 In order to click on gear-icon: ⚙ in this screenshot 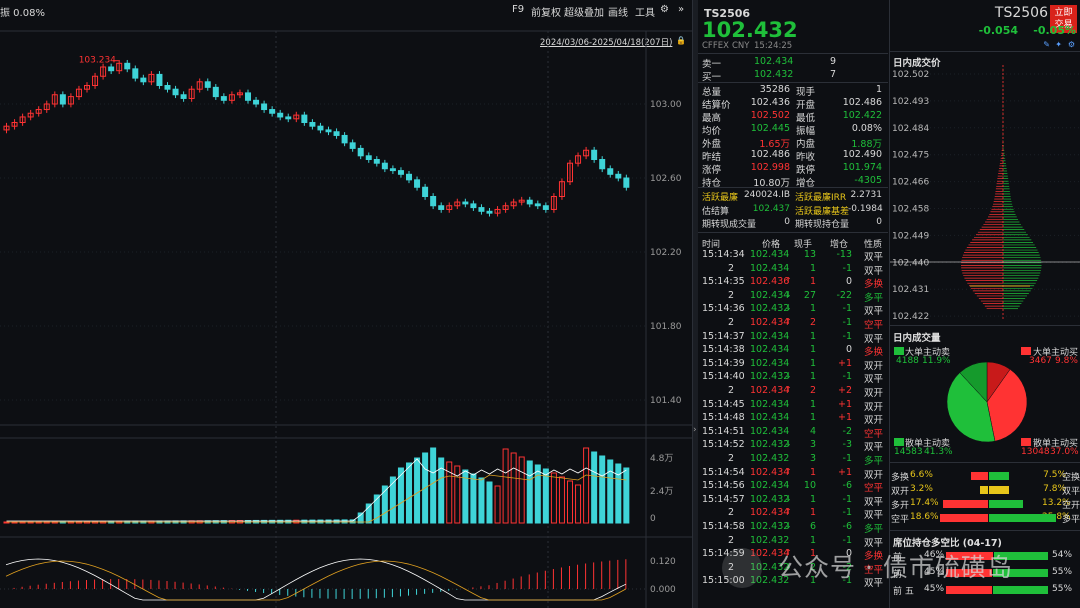, I will do `click(664, 9)`.